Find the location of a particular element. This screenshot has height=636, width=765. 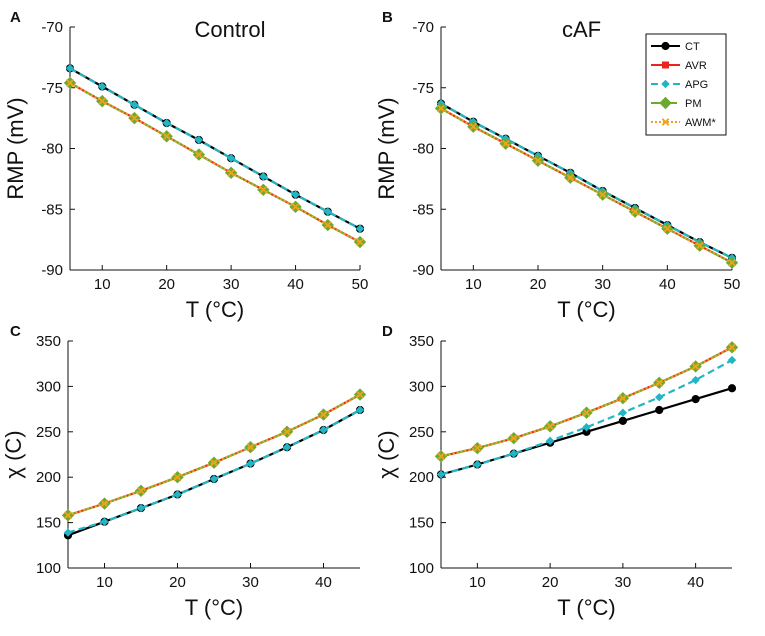

y-axis-label: χ (C) is located at coordinates (13, 454).